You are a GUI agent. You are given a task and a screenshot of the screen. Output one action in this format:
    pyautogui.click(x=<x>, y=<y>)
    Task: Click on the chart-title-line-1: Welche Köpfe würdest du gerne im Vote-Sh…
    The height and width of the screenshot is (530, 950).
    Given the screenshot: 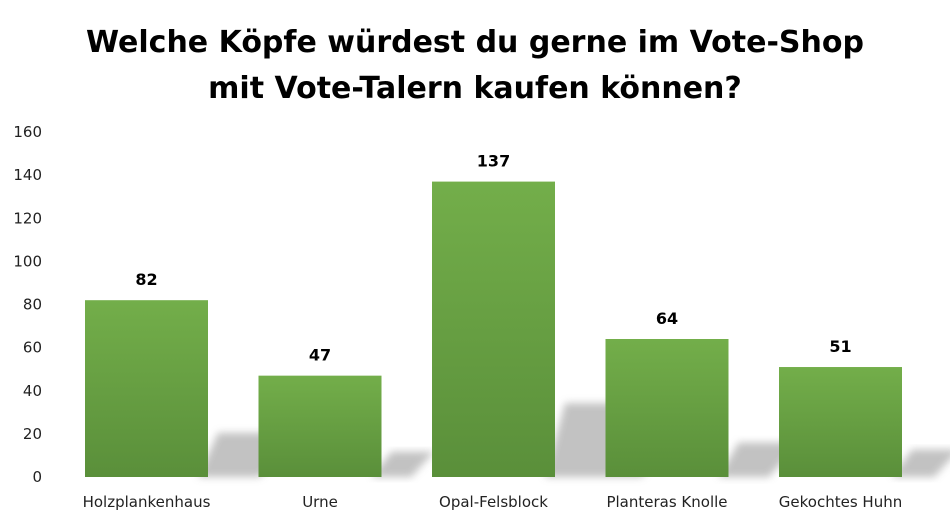 What is the action you would take?
    pyautogui.click(x=475, y=42)
    